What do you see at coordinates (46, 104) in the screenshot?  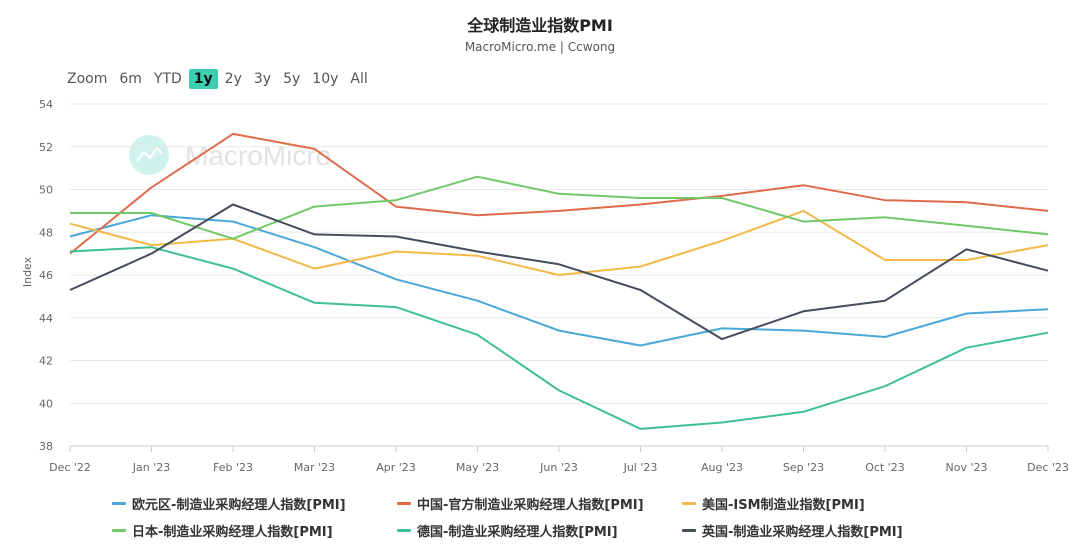 I see `y-tick-label: 54` at bounding box center [46, 104].